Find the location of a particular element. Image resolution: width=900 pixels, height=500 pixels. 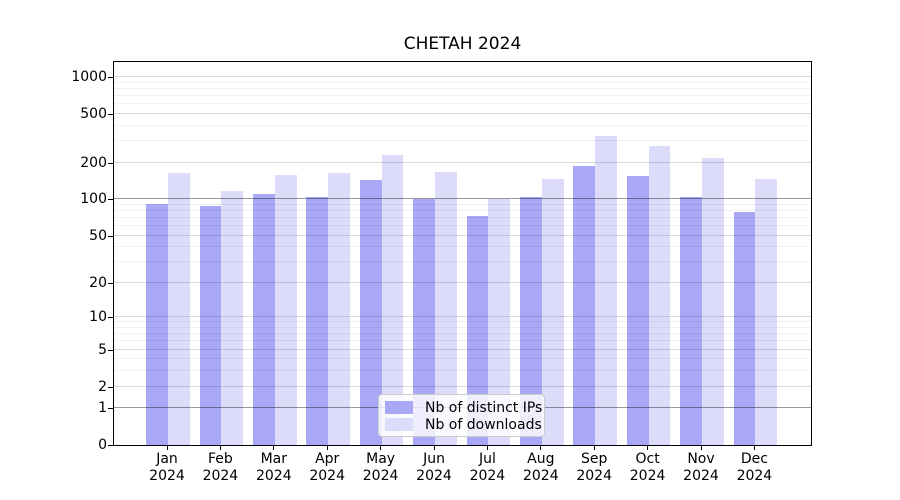

x-tick-label-jun: Jun 2024 is located at coordinates (434, 468).